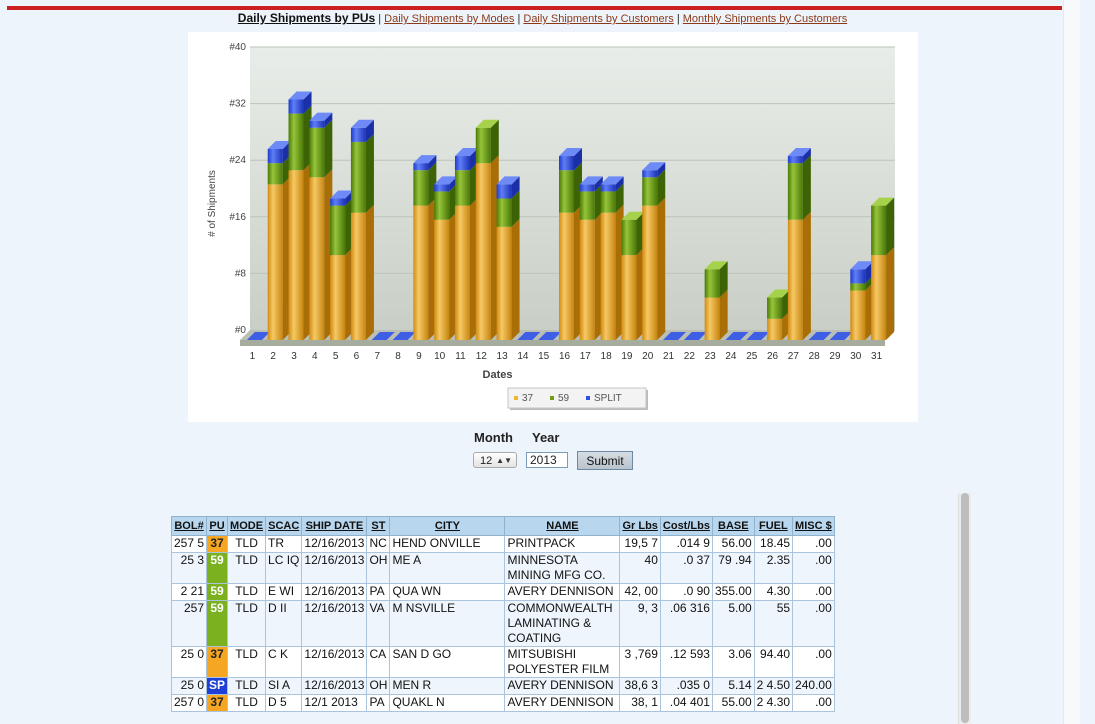 Image resolution: width=1095 pixels, height=724 pixels. What do you see at coordinates (237, 47) in the screenshot?
I see `y-tick-label: #40` at bounding box center [237, 47].